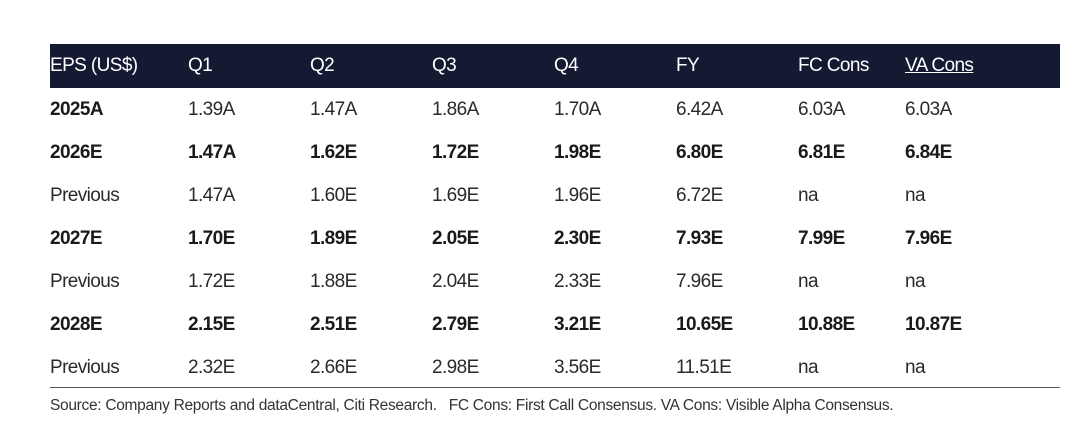  Describe the element at coordinates (333, 324) in the screenshot. I see `value-cell: 2.51E` at that location.